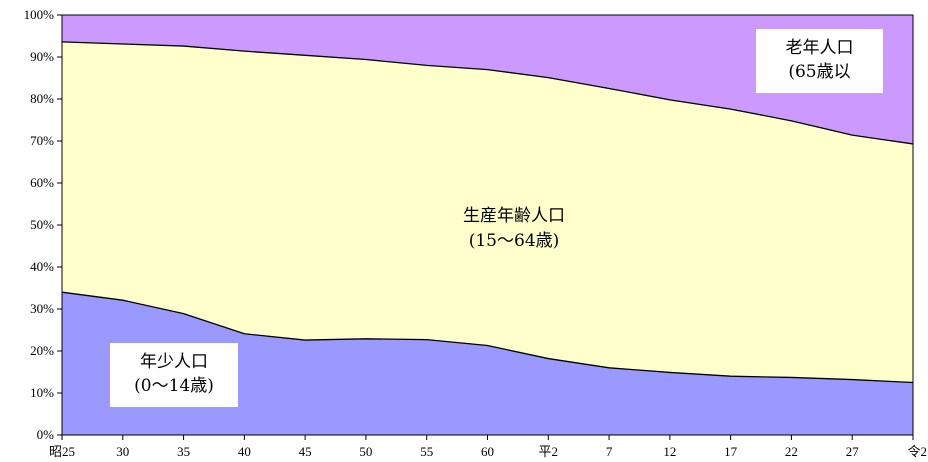 This screenshot has height=462, width=928. Describe the element at coordinates (42, 98) in the screenshot. I see `y-tick-label: 80%` at that location.